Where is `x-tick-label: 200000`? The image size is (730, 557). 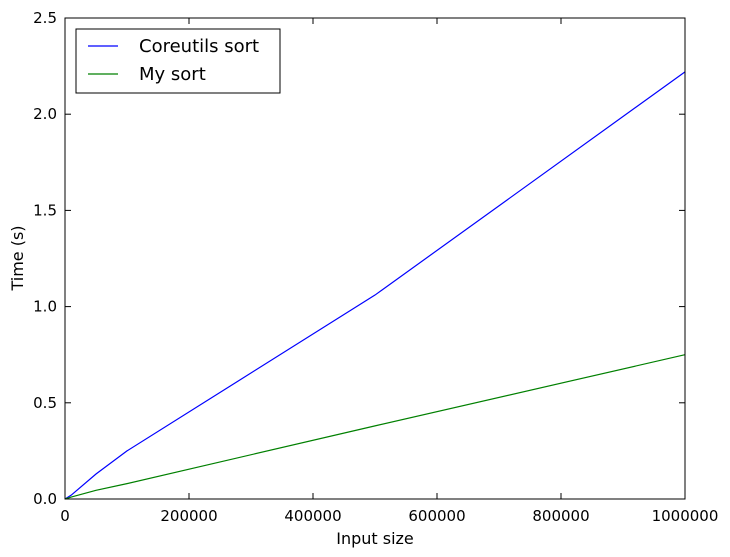
x-tick-label: 200000 is located at coordinates (188, 516).